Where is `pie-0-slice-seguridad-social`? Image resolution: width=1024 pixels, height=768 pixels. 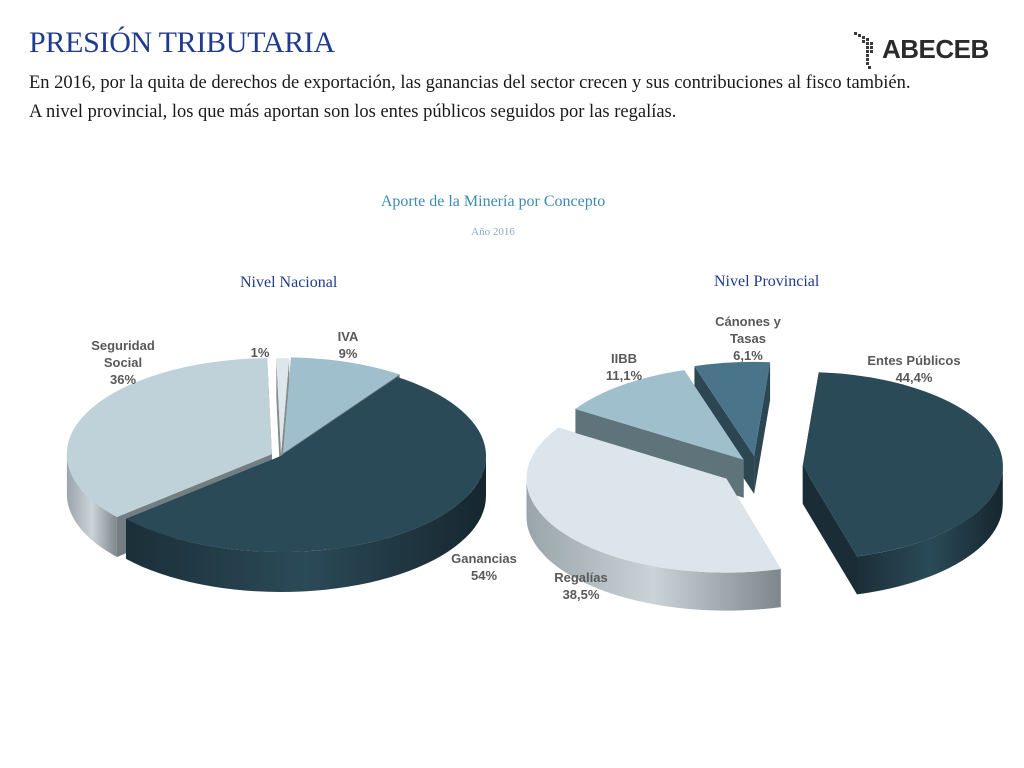 pie-0-slice-seguridad-social is located at coordinates (169, 437).